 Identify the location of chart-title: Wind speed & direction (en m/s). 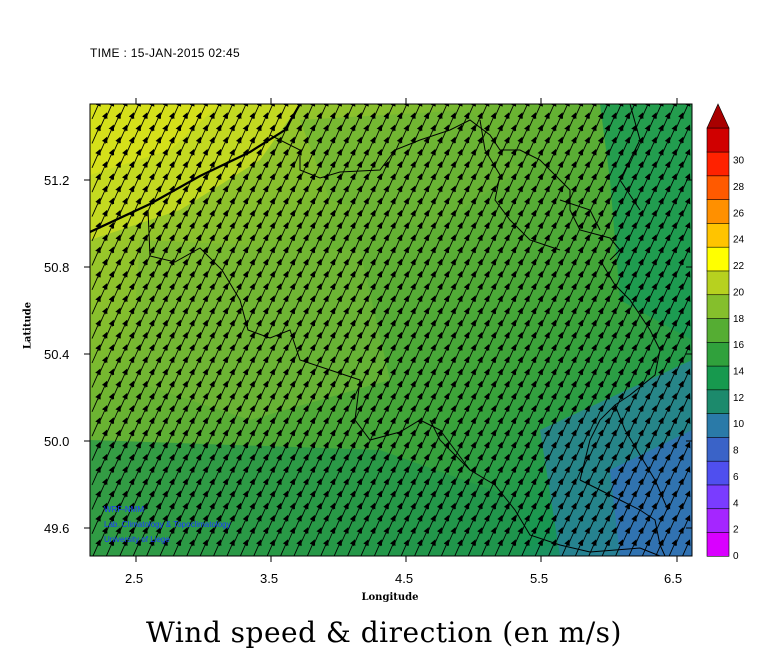
(384, 632).